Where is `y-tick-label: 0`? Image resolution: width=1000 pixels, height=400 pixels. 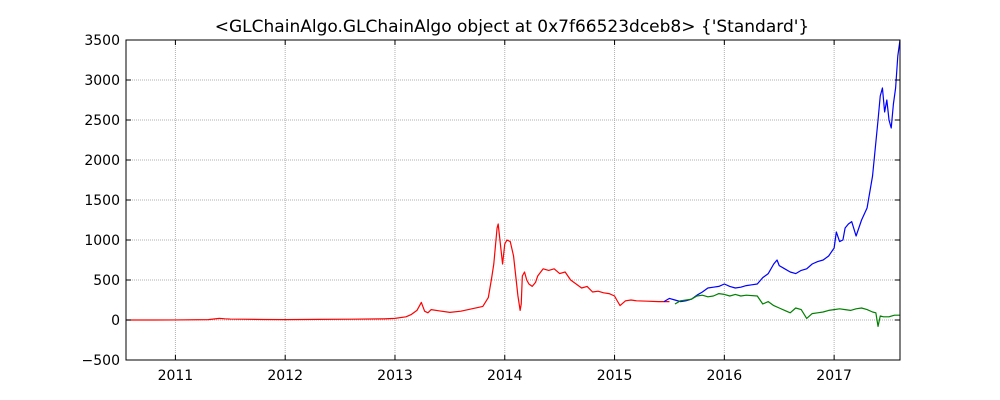
y-tick-label: 0 is located at coordinates (115, 321).